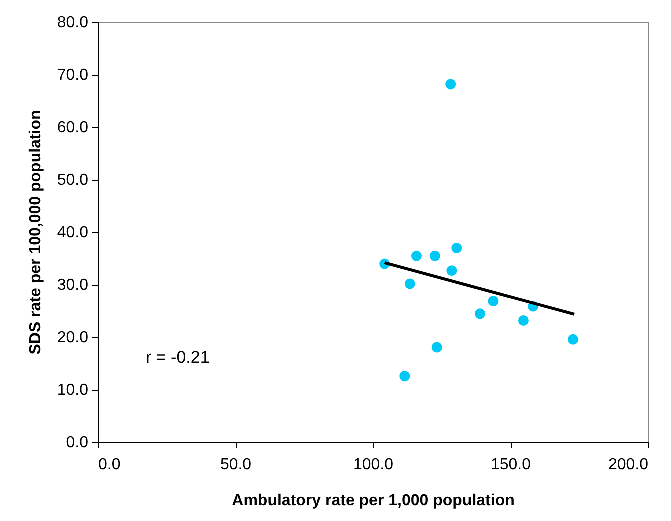 The height and width of the screenshot is (521, 671). I want to click on x-tick-label: 150.0, so click(511, 465).